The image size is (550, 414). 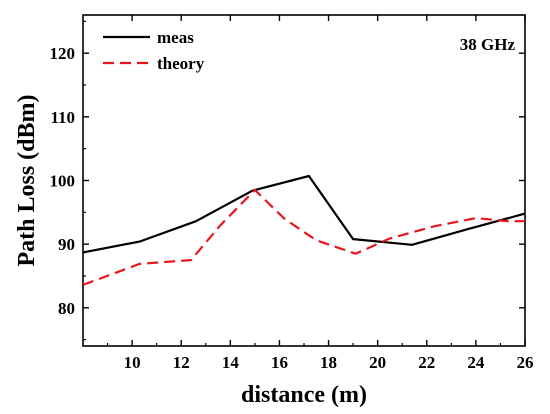 I want to click on frequency-annotation: 38 GHz, so click(x=488, y=44).